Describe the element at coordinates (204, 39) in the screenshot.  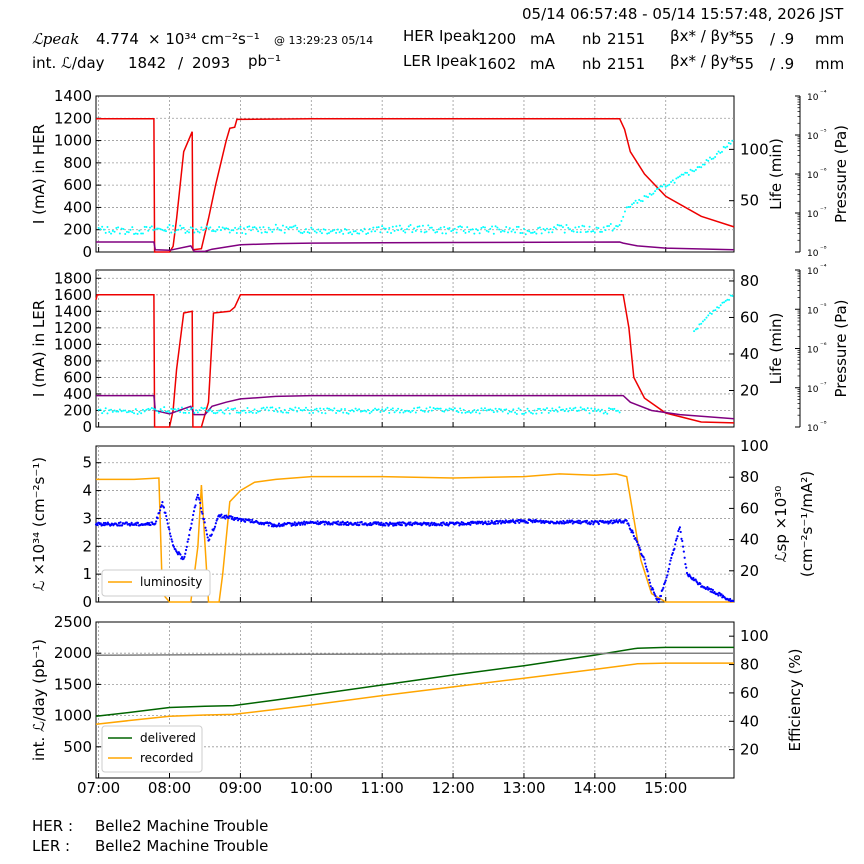
I see `lpeak-unit: × 10³⁴ cm⁻²s⁻¹` at that location.